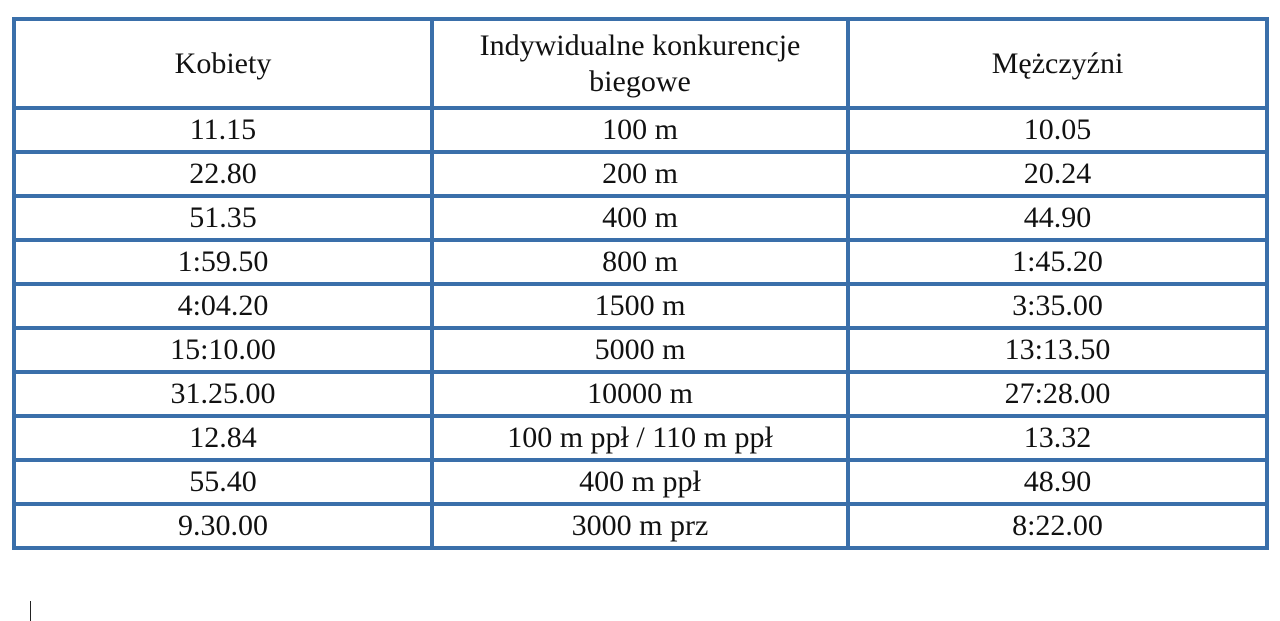 This screenshot has width=1280, height=621. I want to click on table-row: 15:10.00 5000 m 13:13.50, so click(640, 350).